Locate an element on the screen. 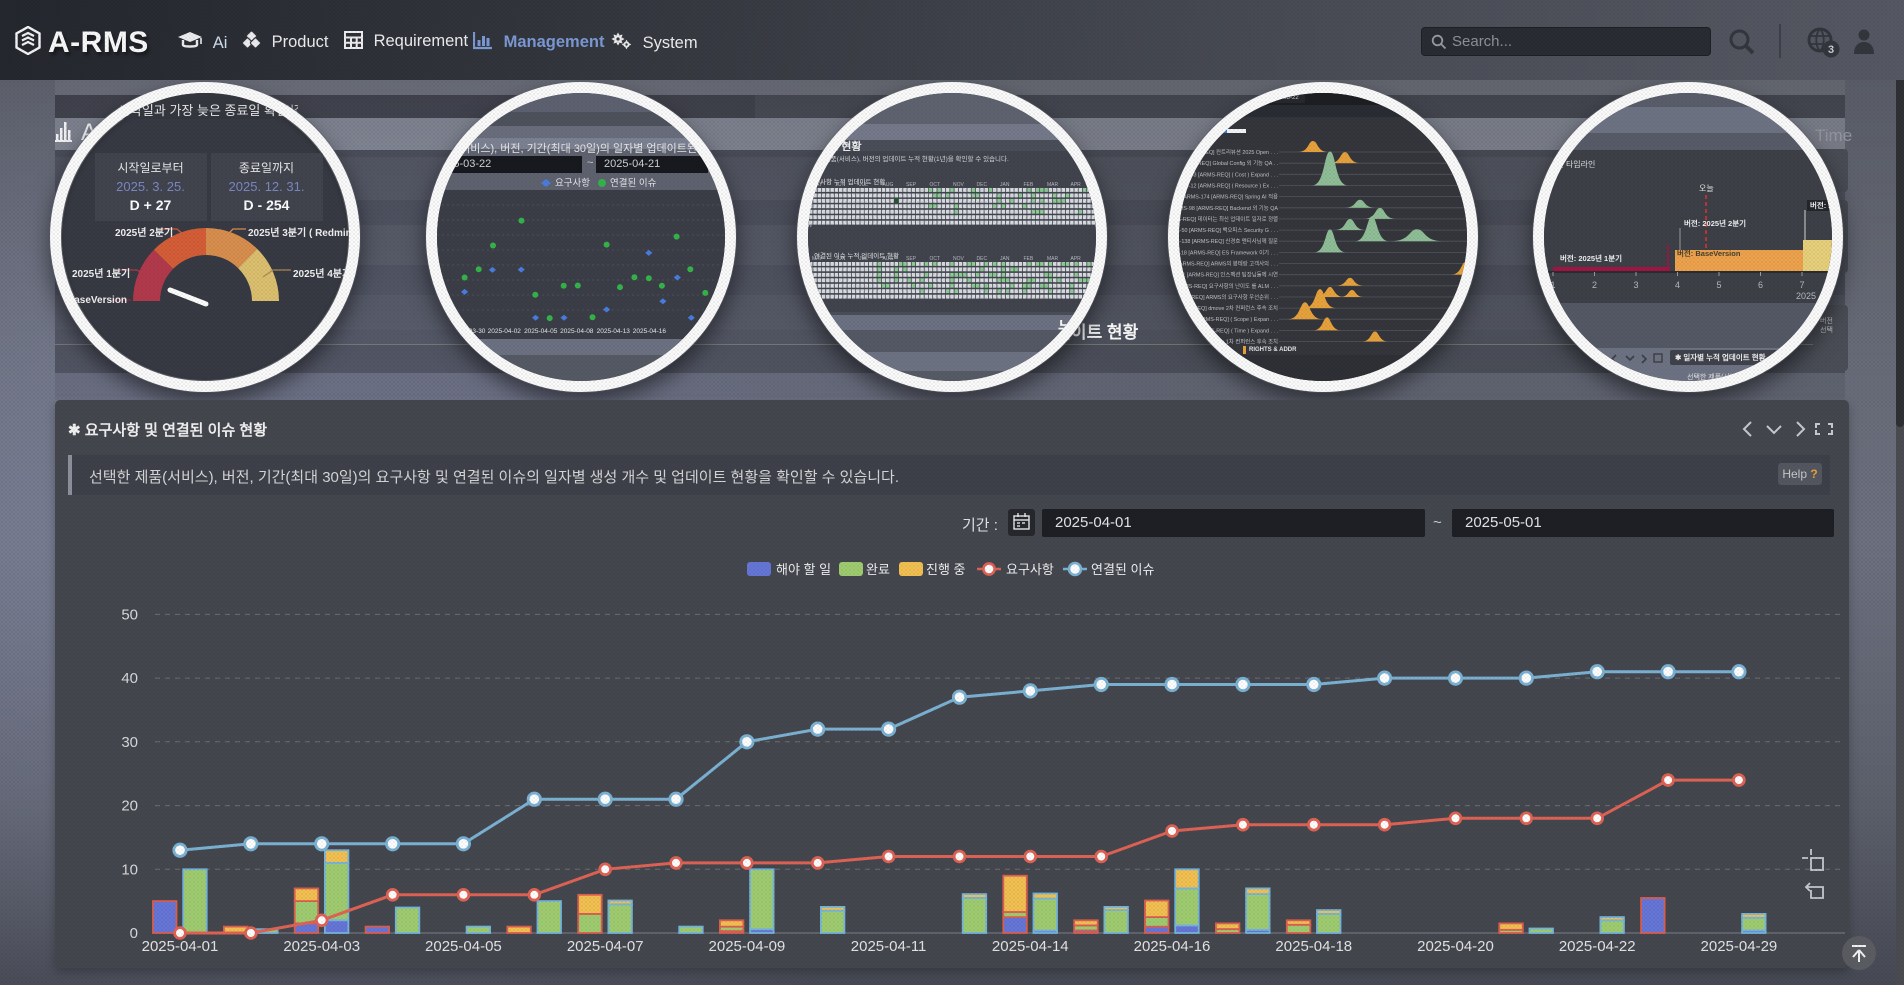  svg-text: 버전: 2025년 1분기 is located at coordinates (1591, 258).